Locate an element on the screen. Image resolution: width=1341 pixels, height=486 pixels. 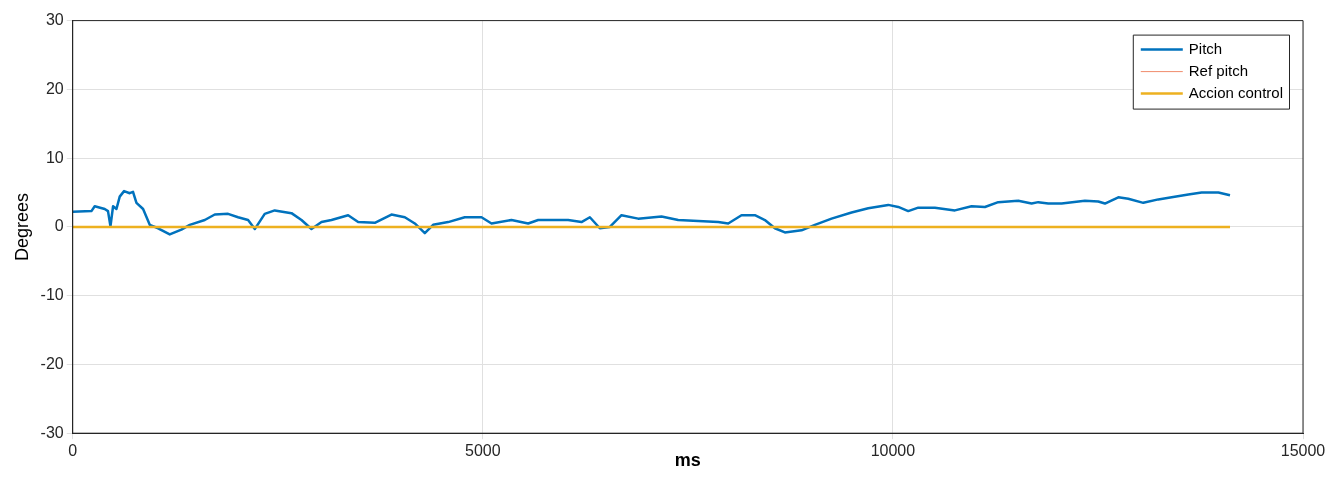
y-tick-label: -10 is located at coordinates (52, 295).